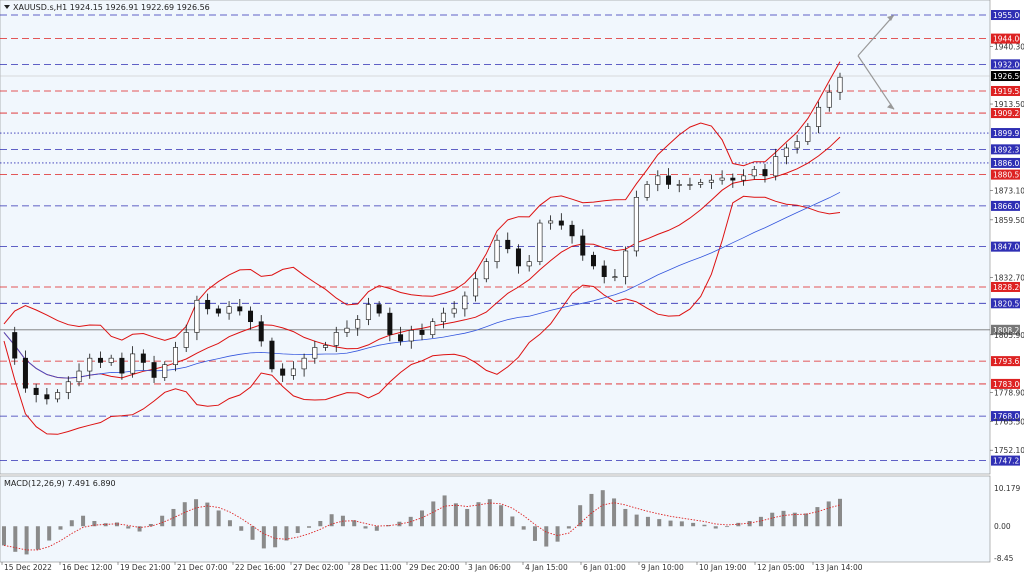 This screenshot has width=1024, height=574. I want to click on macd-panel, so click(495, 519).